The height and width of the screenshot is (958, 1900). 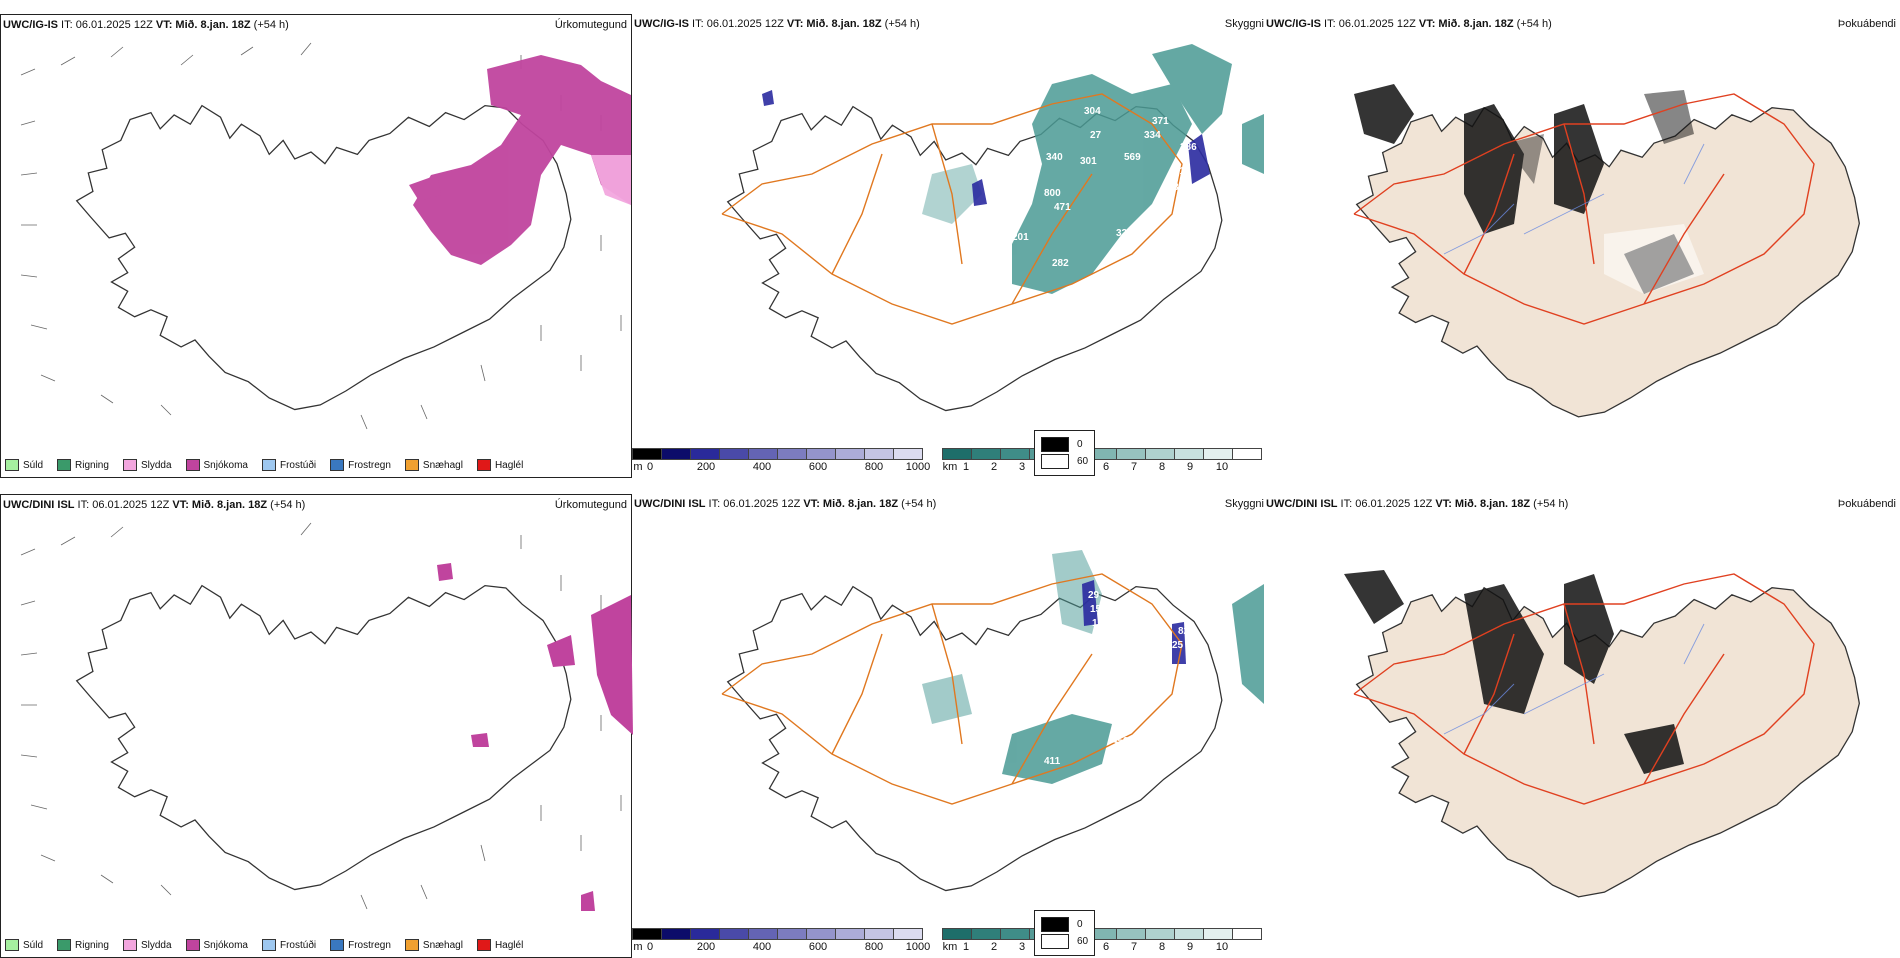 I want to click on wind-barbs, so click(x=321, y=716).